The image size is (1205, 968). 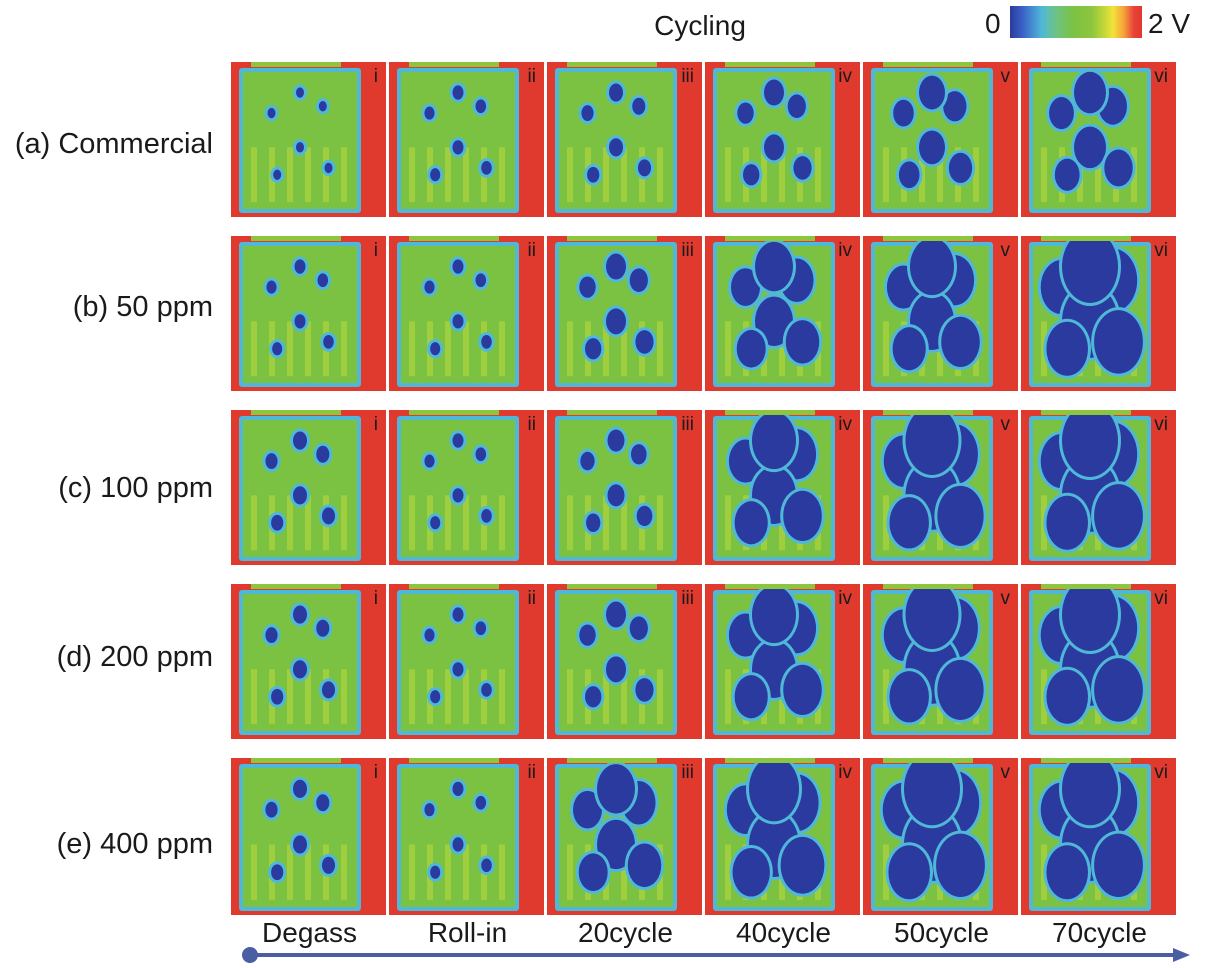 I want to click on heatmap-panel: iv, so click(x=782, y=661).